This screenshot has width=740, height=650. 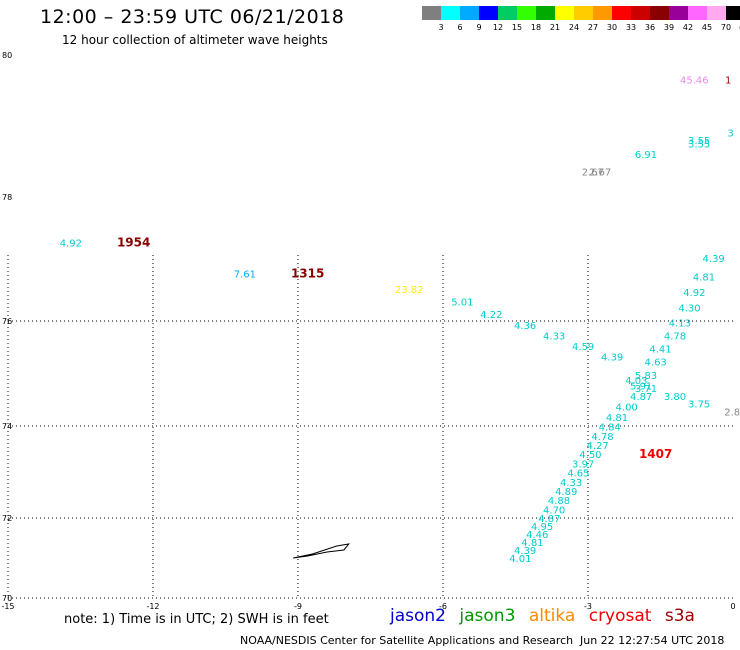 What do you see at coordinates (646, 376) in the screenshot?
I see `wave-height-value: 5.83` at bounding box center [646, 376].